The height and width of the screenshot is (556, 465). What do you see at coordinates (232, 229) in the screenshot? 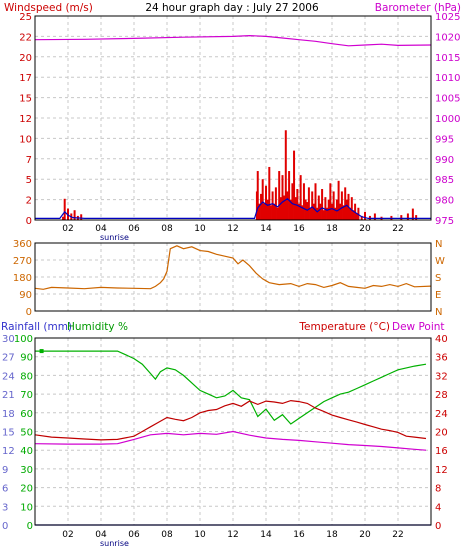
I see `x-tick-0-12: 12` at bounding box center [232, 229].